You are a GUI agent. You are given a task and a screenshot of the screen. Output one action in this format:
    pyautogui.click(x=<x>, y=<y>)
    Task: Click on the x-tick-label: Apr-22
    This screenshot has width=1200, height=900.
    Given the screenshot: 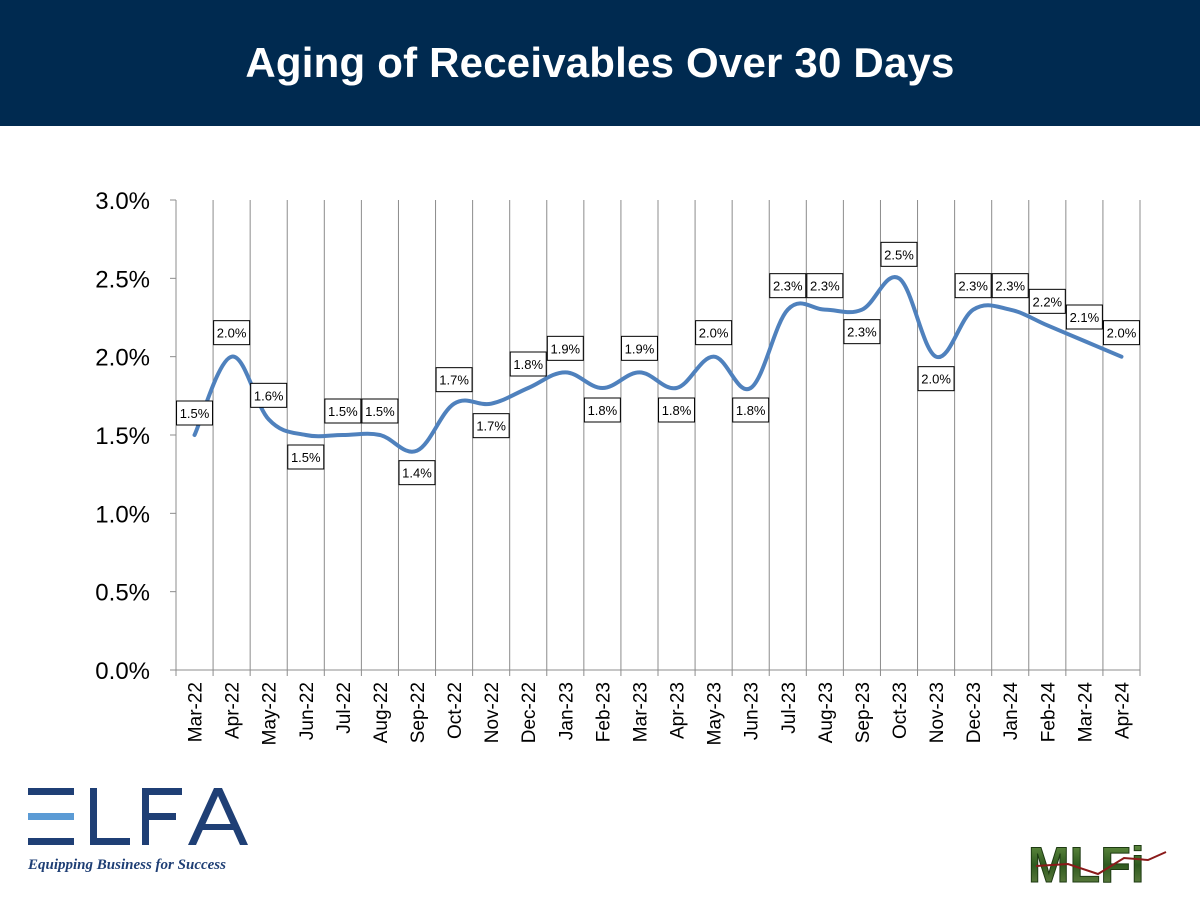 What is the action you would take?
    pyautogui.click(x=233, y=710)
    